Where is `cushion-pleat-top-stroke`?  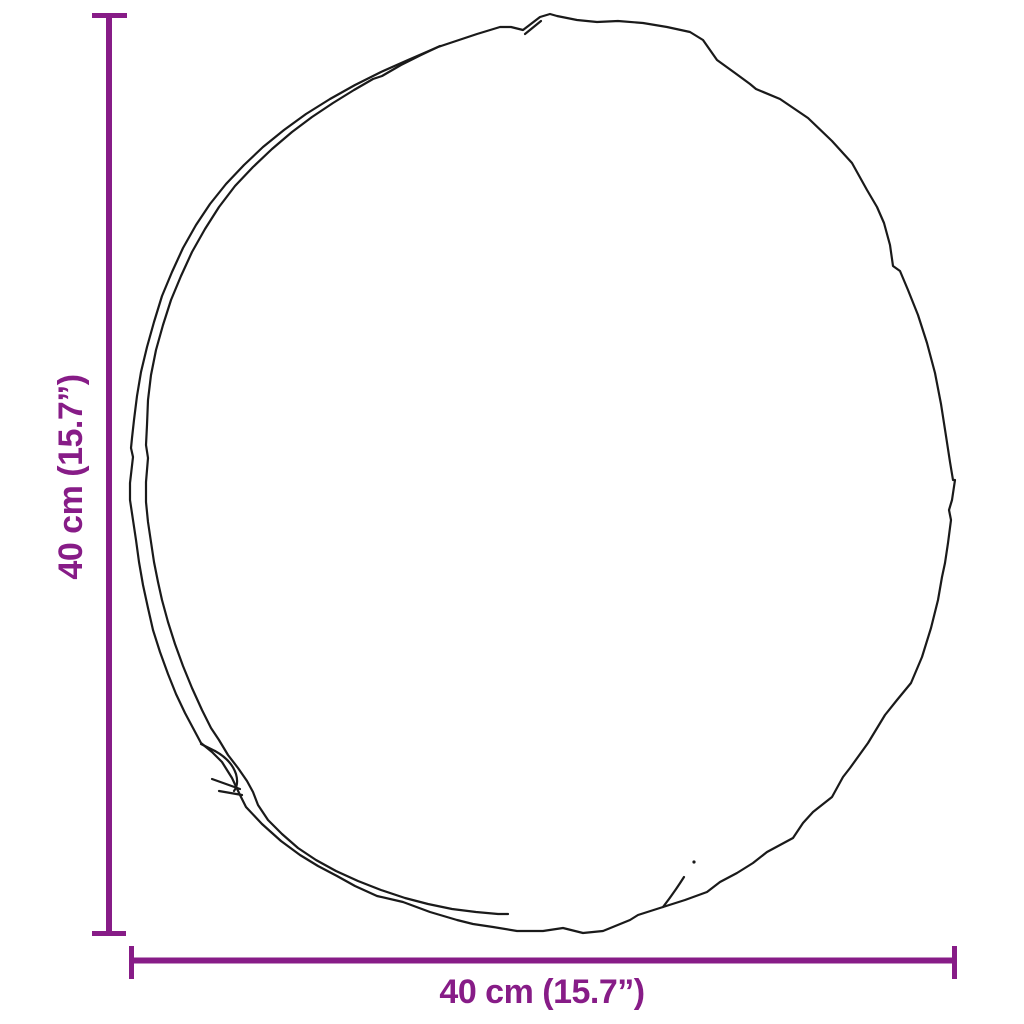 cushion-pleat-top-stroke is located at coordinates (208, 747).